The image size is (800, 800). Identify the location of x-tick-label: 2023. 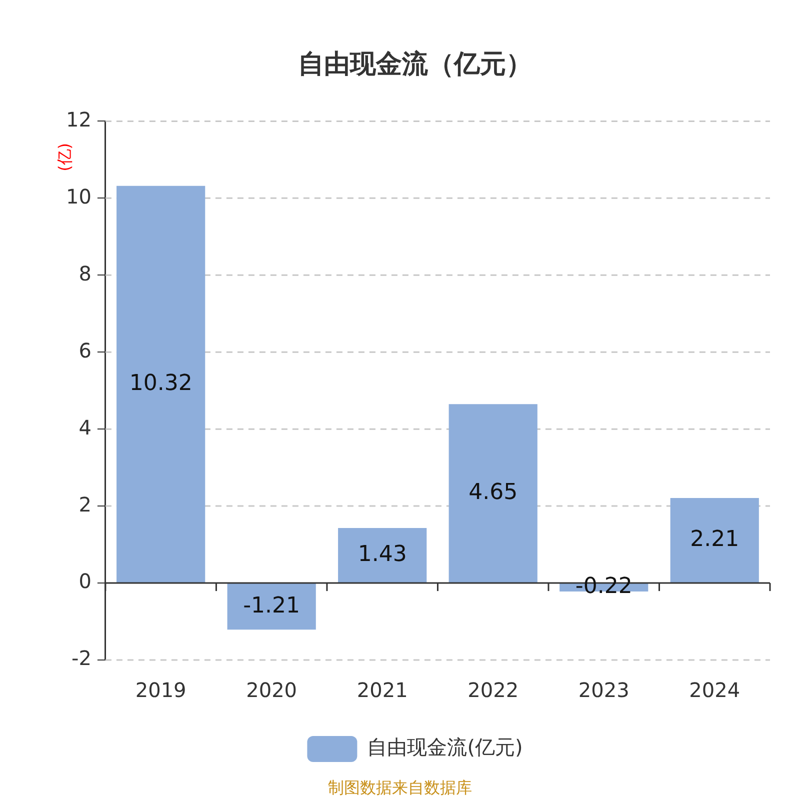
(604, 690).